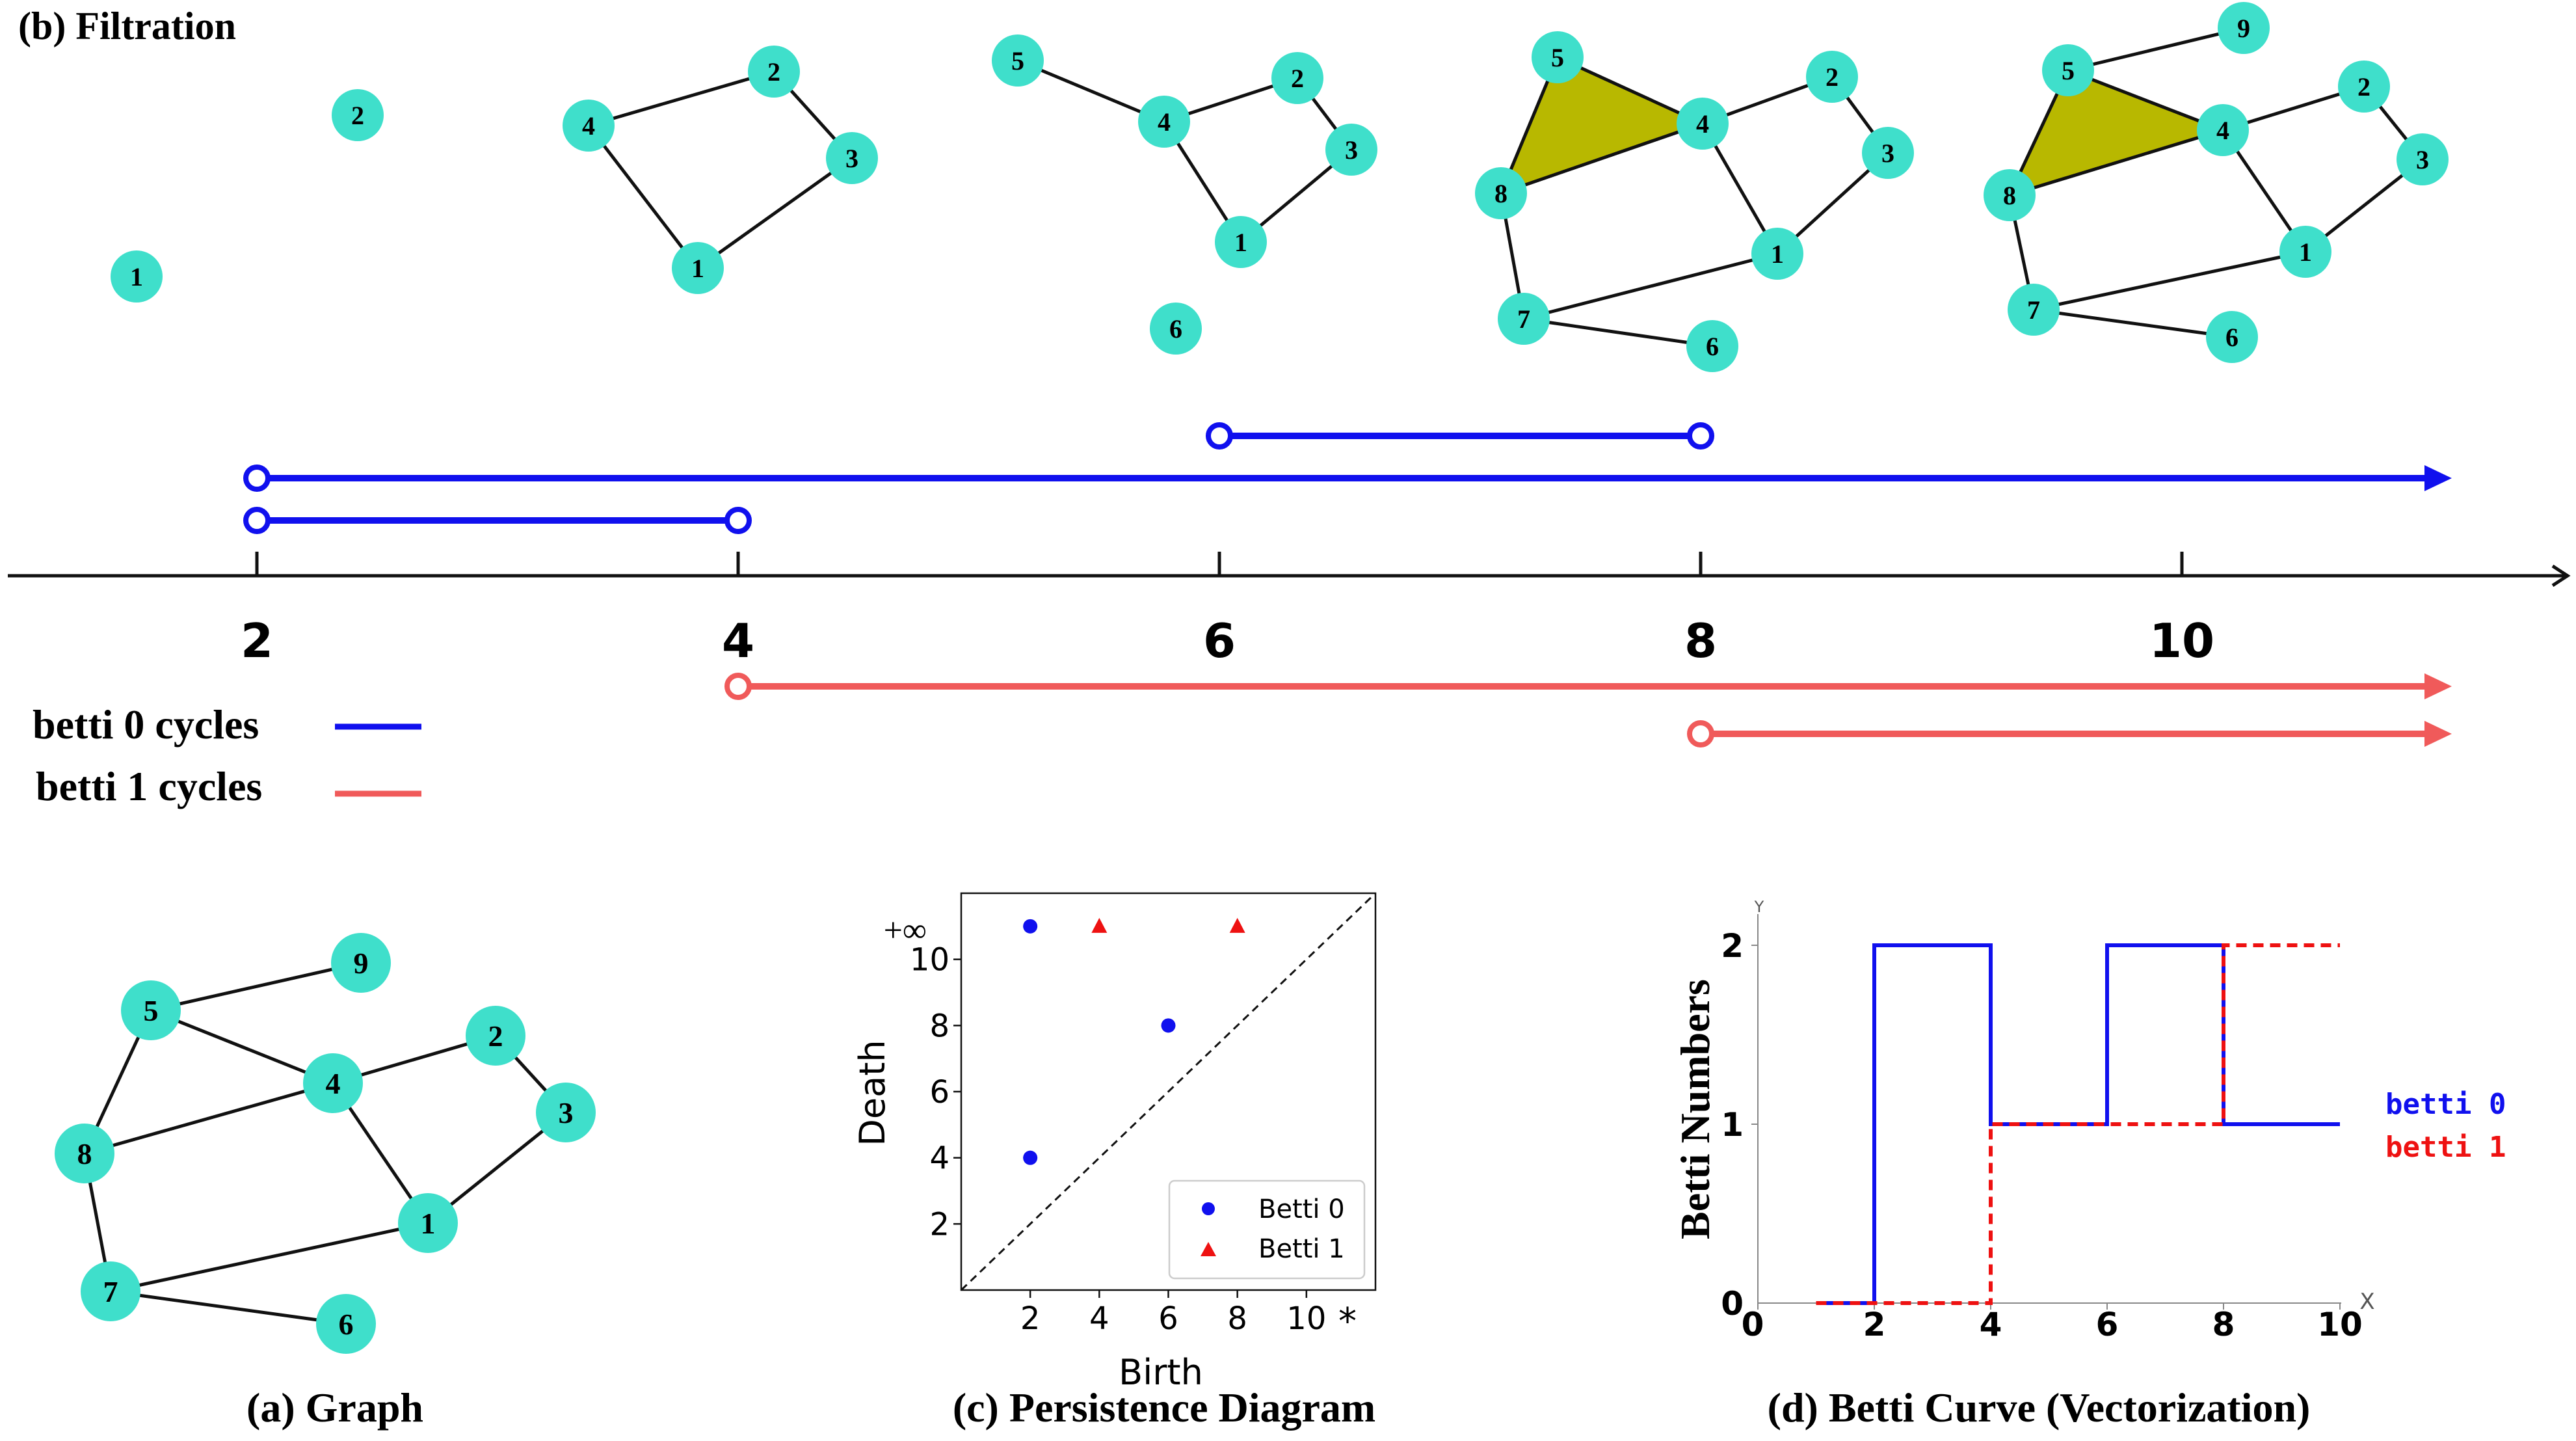 Image resolution: width=2576 pixels, height=1441 pixels. I want to click on betti-curve-caption: (d) Betti Curve (Vectorization), so click(2039, 1407).